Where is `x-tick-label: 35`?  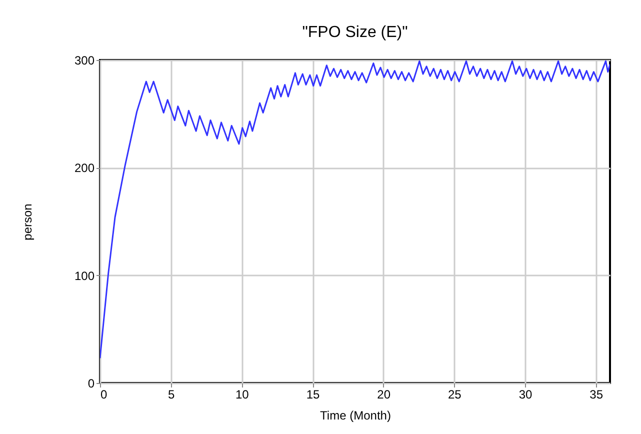
x-tick-label: 35 is located at coordinates (597, 395).